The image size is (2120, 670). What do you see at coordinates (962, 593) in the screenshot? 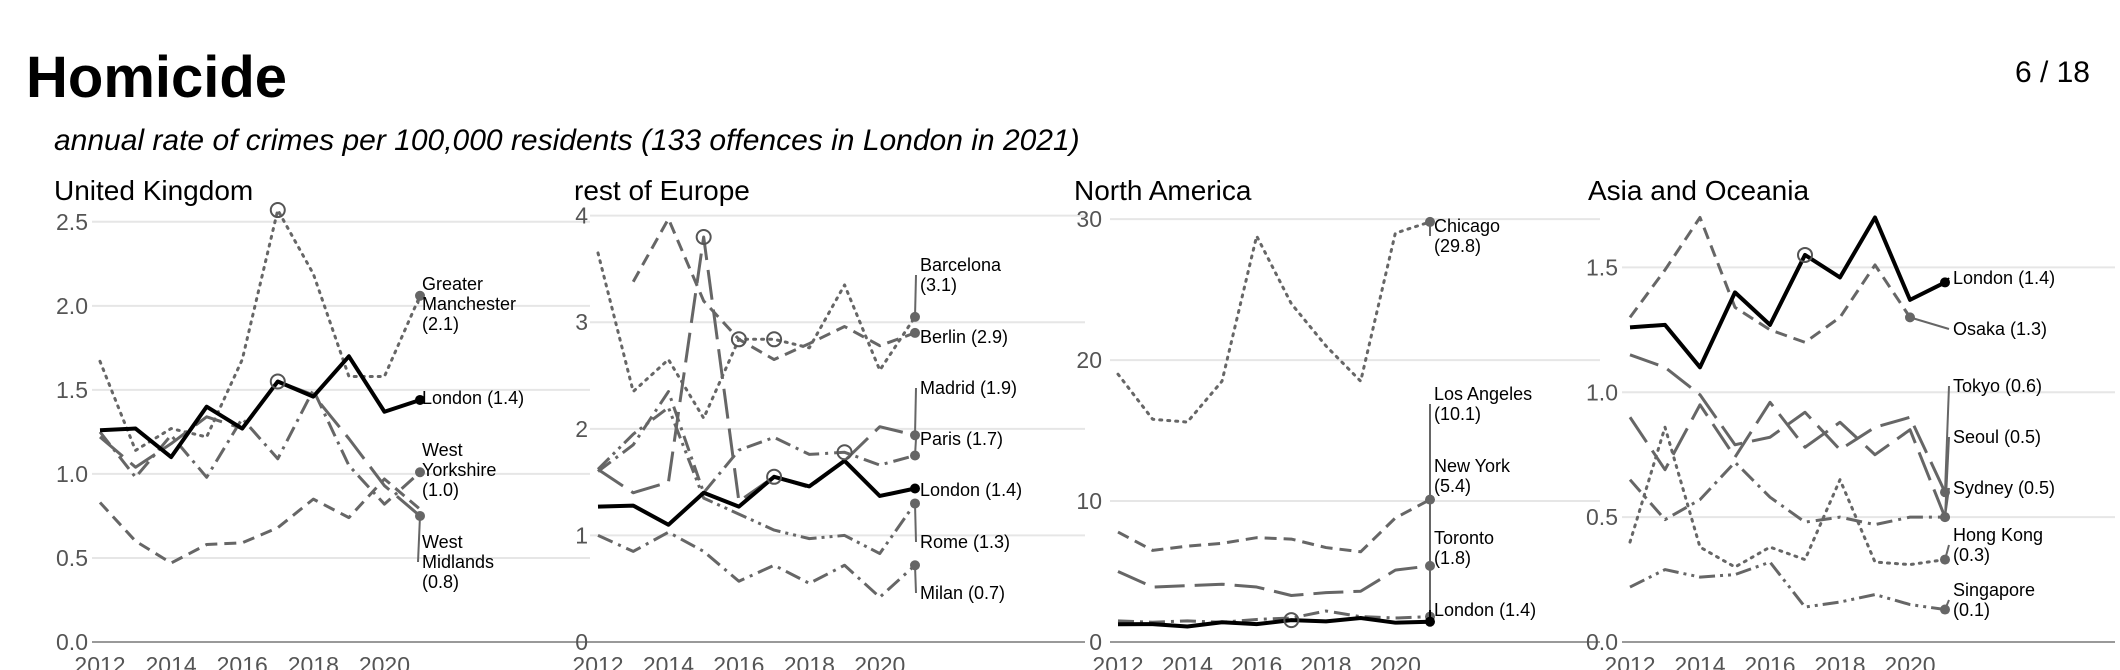
I see `series-label: Milan (0.7)` at bounding box center [962, 593].